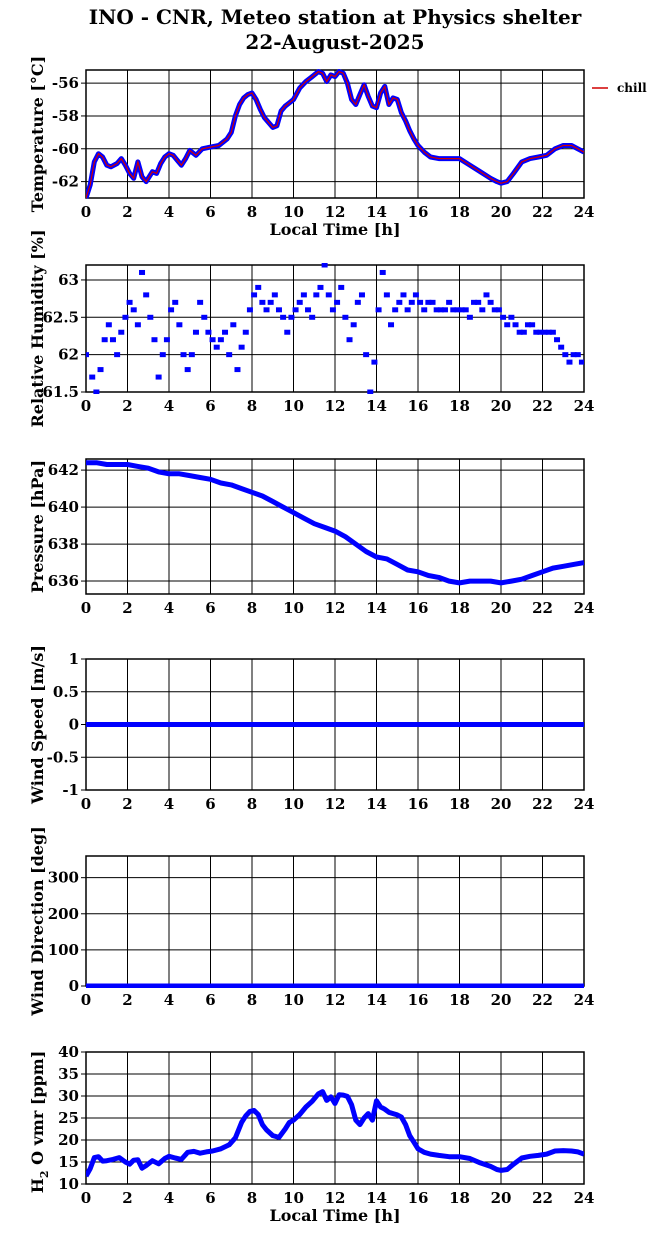  I want to click on series-line-chill, so click(335, 134).